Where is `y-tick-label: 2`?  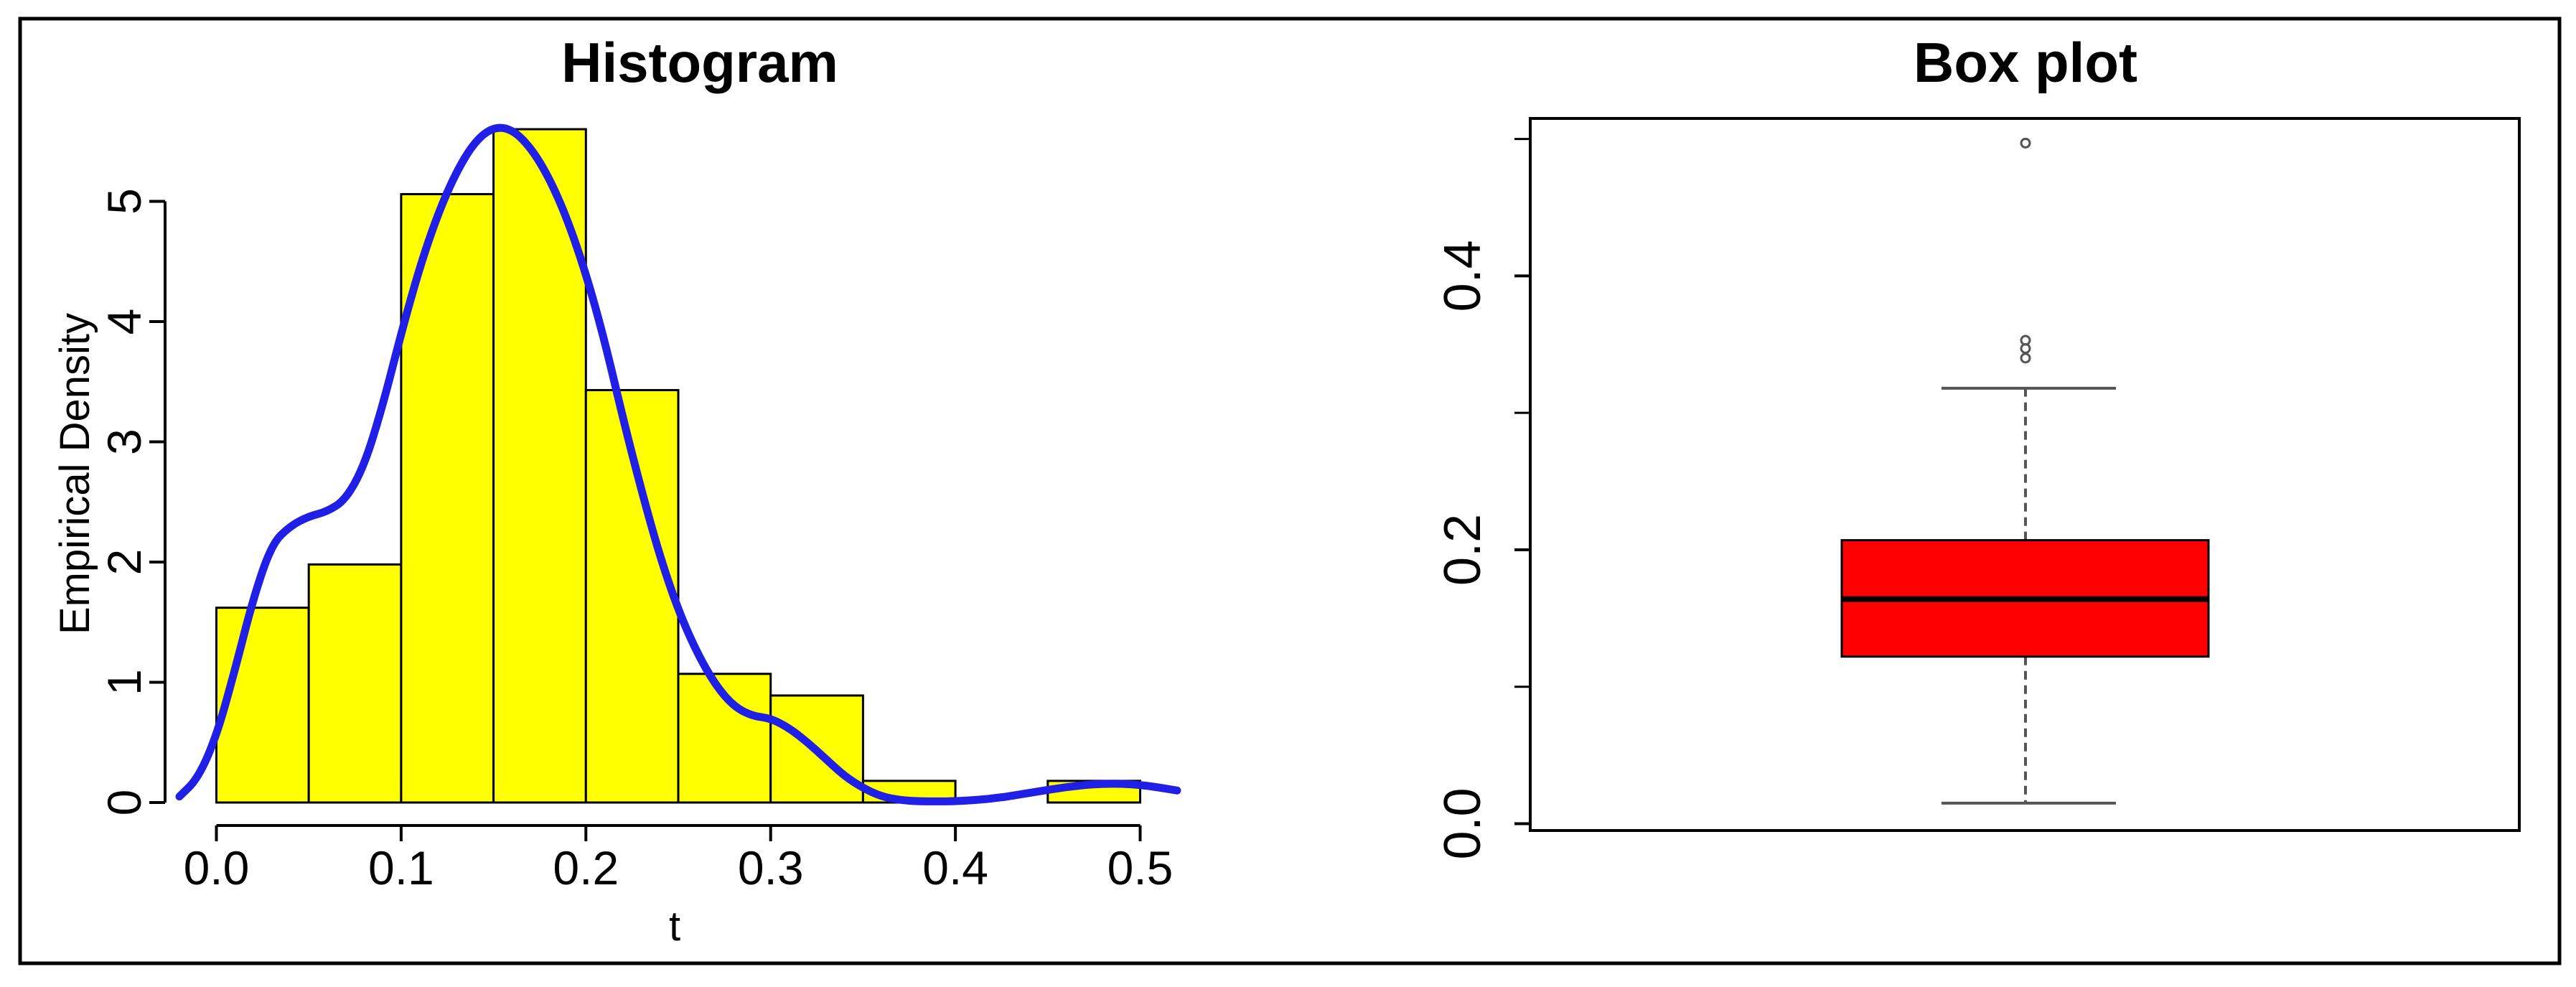 y-tick-label: 2 is located at coordinates (124, 562).